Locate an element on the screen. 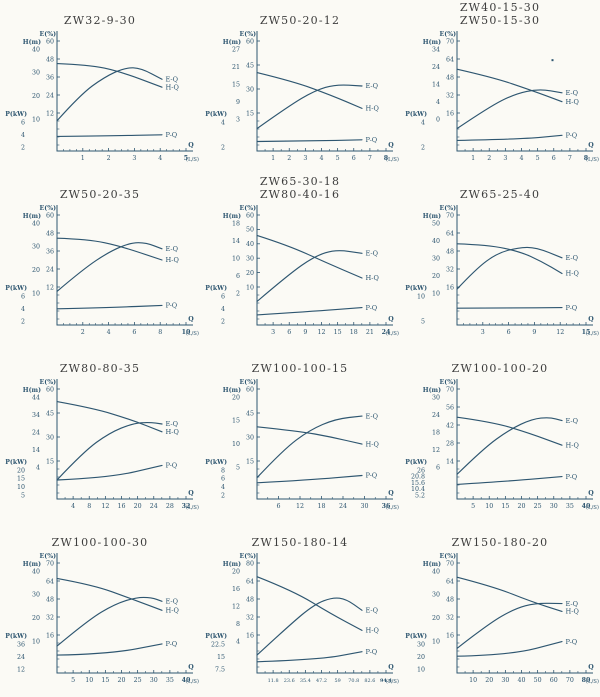  p-axis-tick-label: 15 is located at coordinates (21, 479).